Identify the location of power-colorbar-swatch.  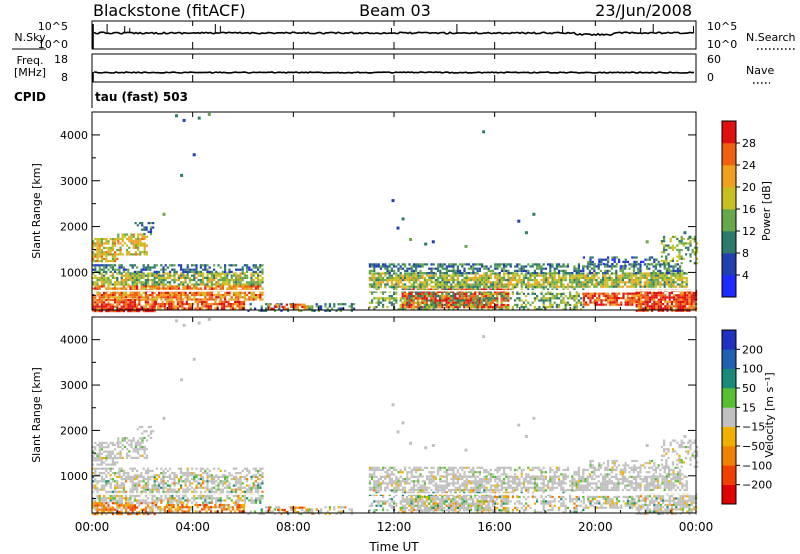
(729, 264).